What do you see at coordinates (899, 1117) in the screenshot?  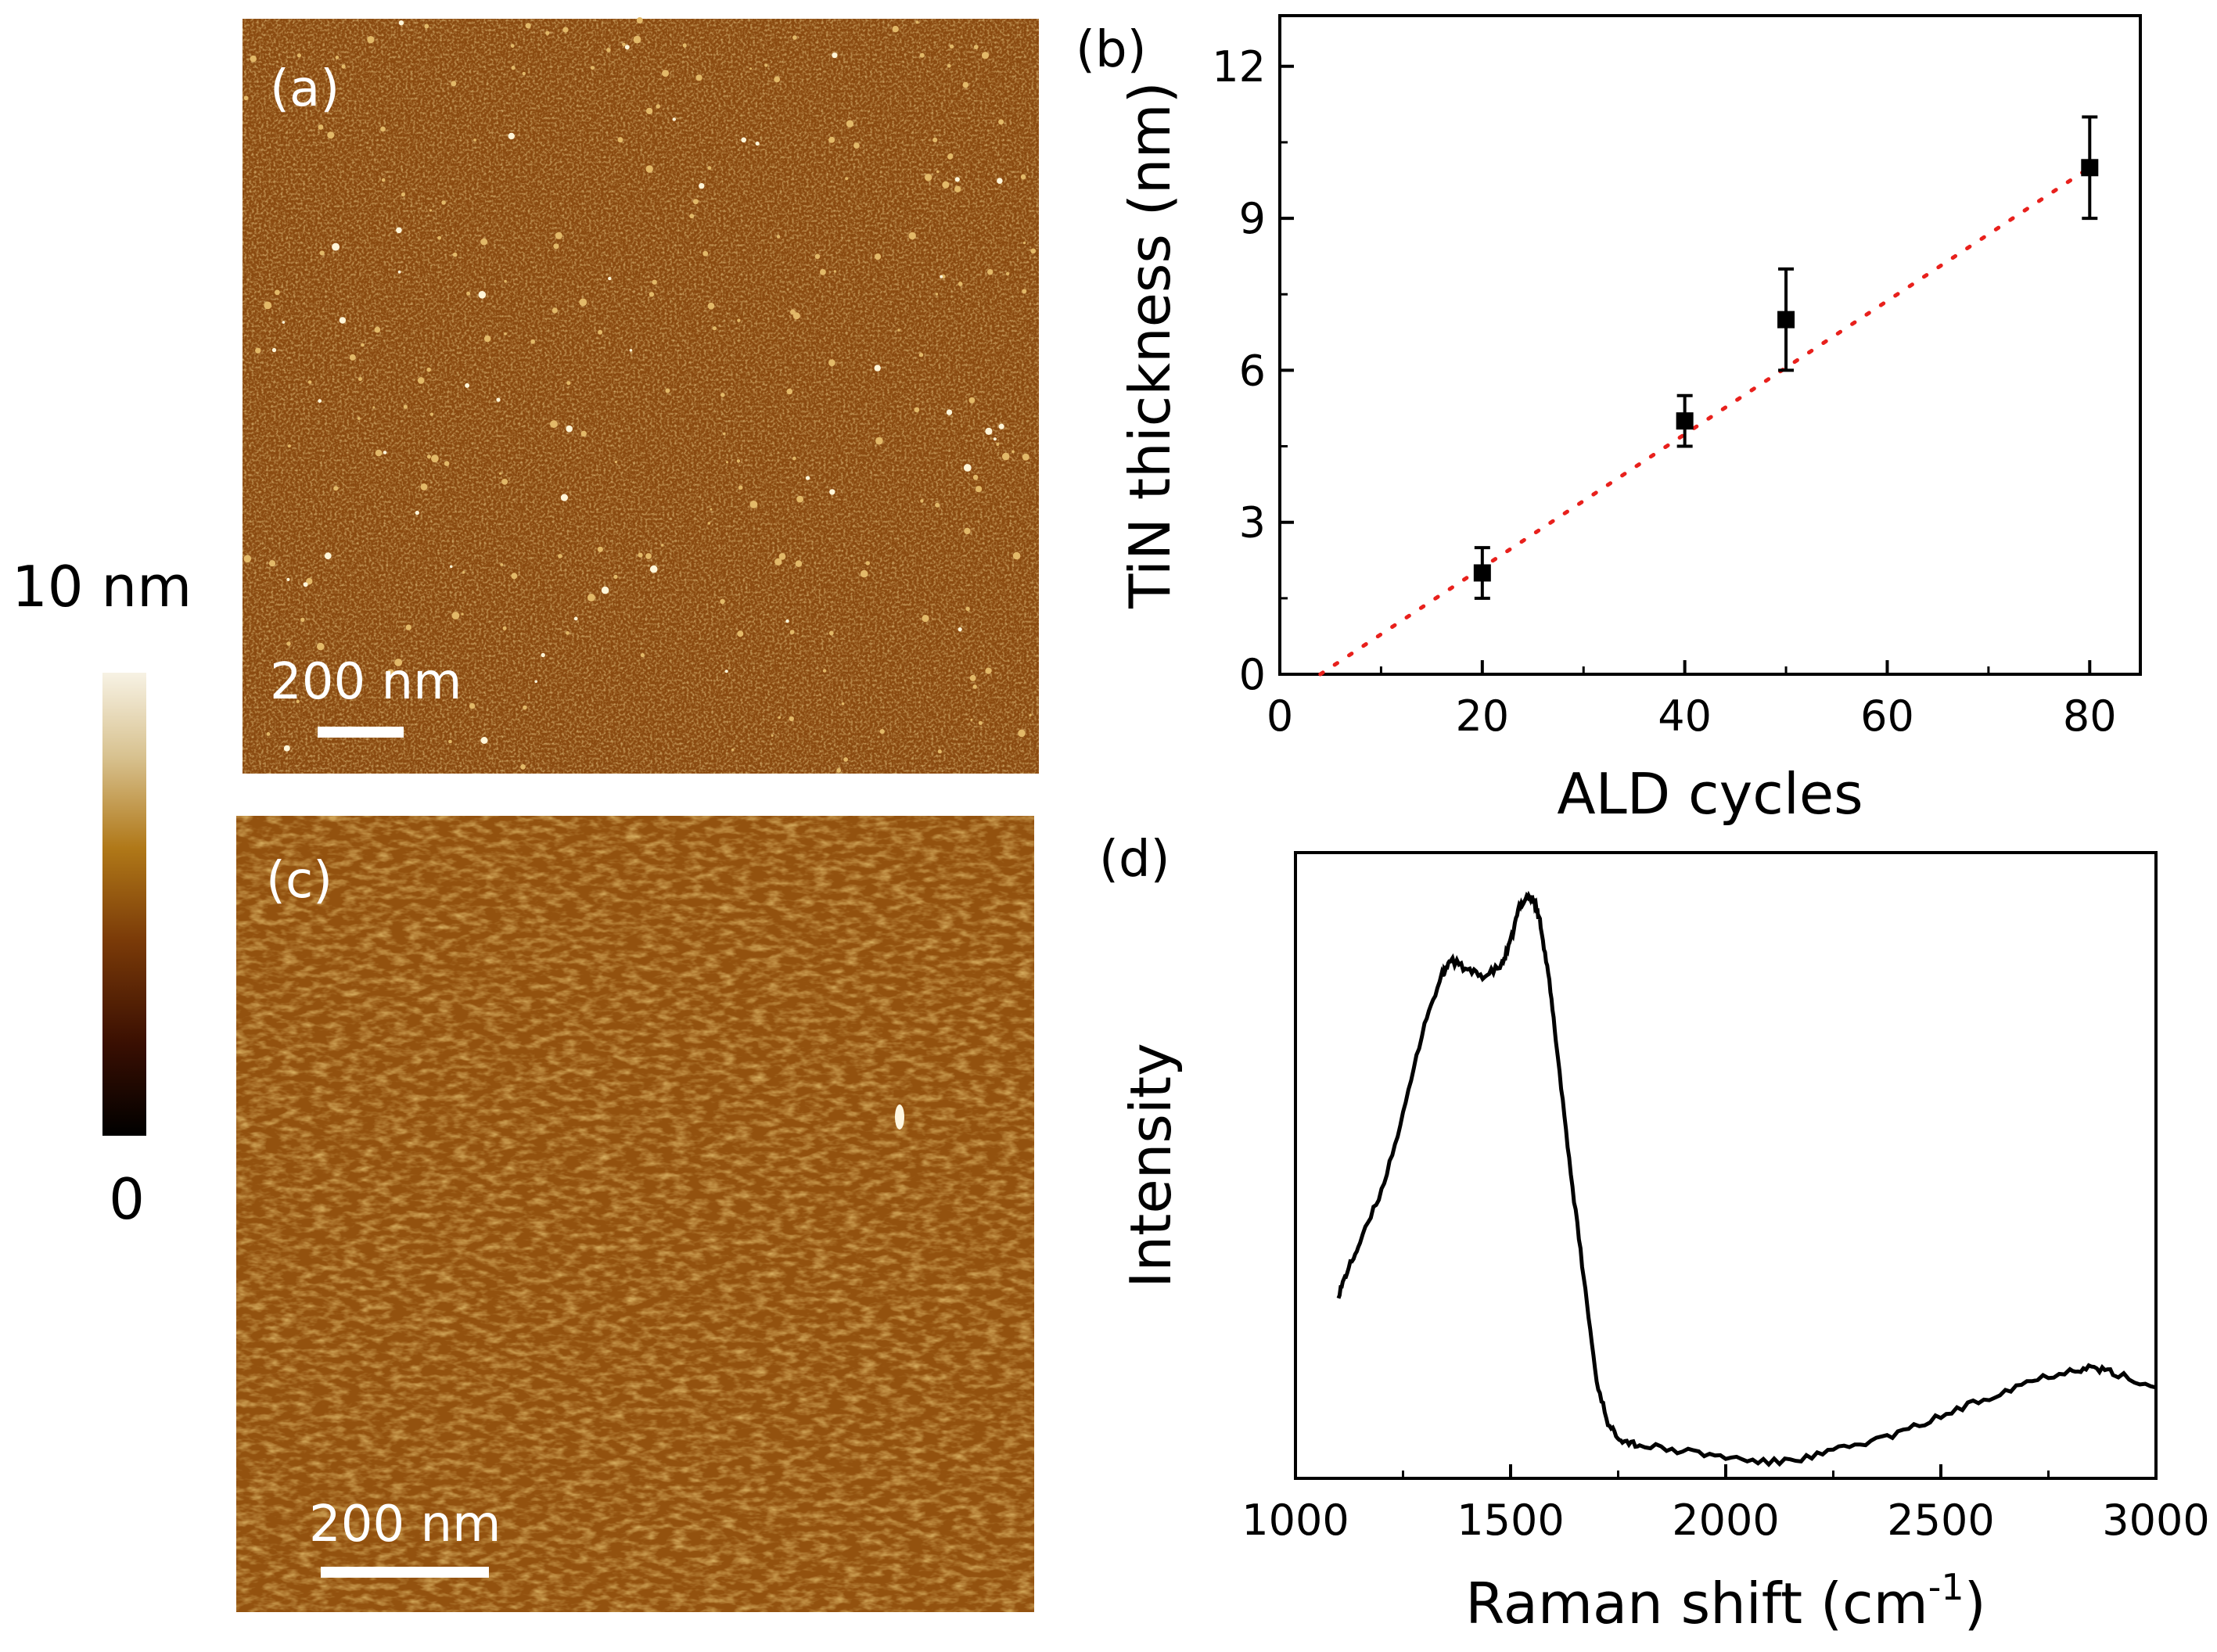 I see `afm-particle-c` at bounding box center [899, 1117].